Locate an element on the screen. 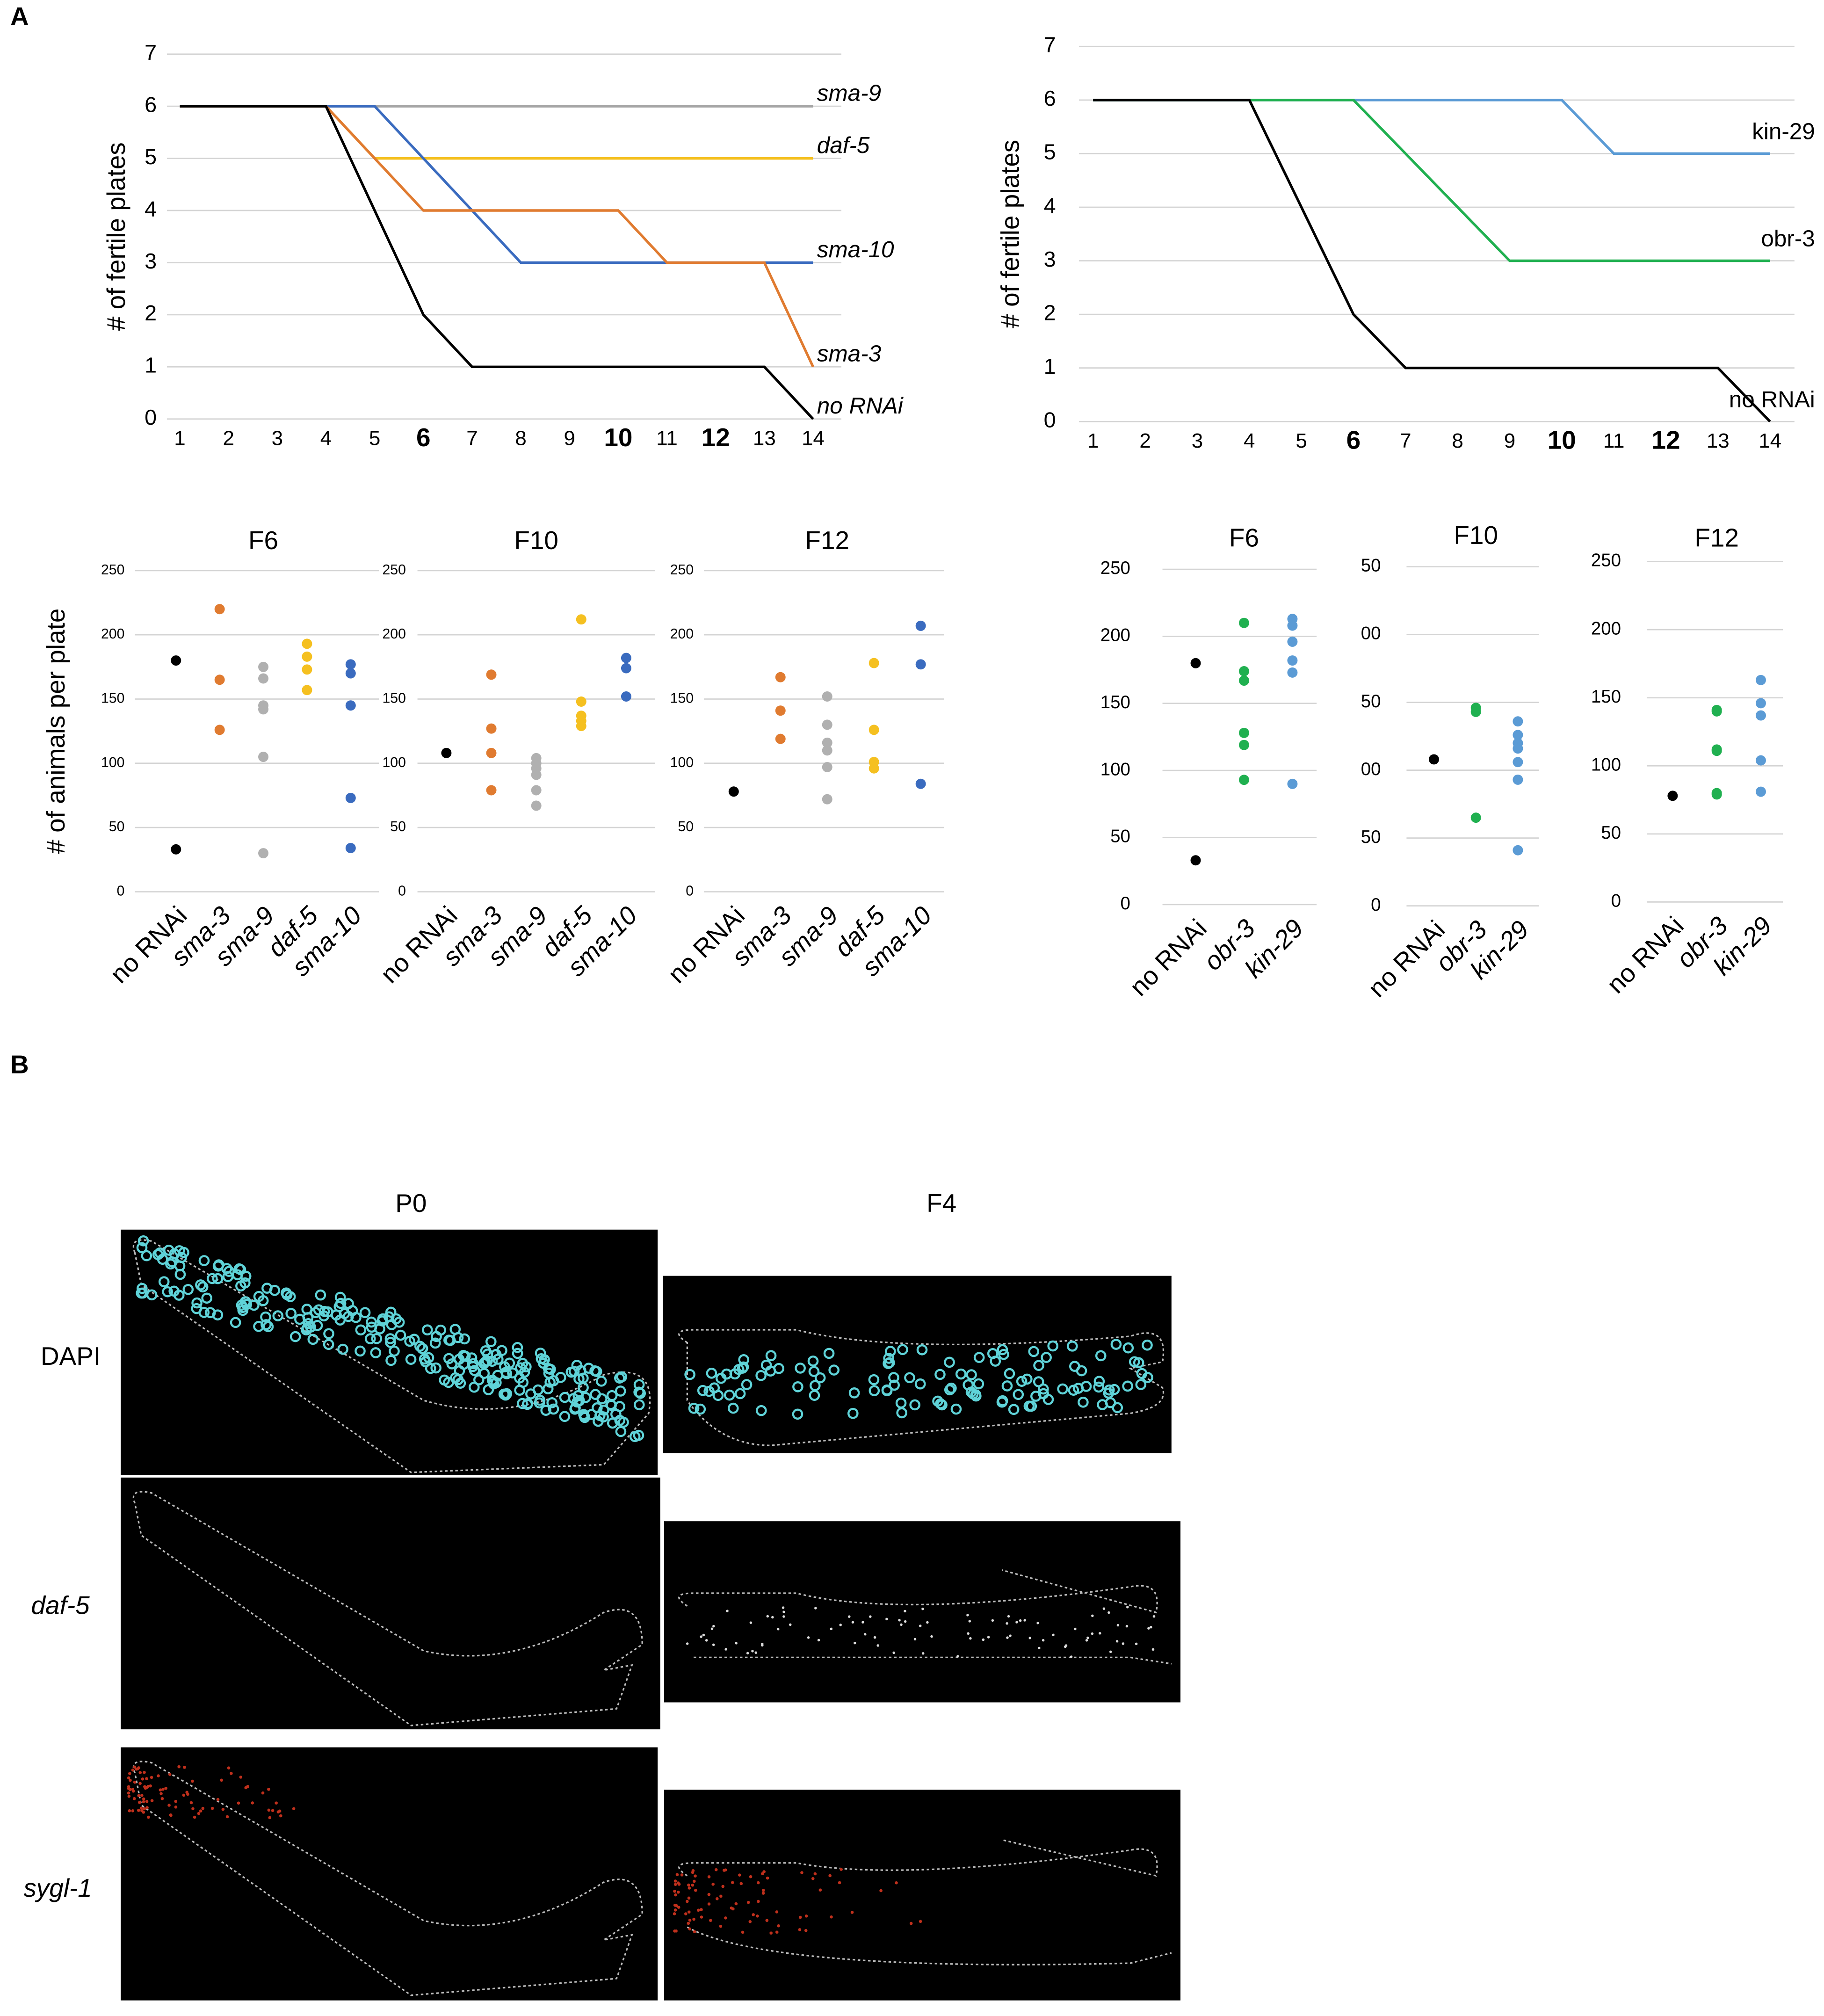 The image size is (1824, 2016). y-tick-label: 150 is located at coordinates (1606, 697).